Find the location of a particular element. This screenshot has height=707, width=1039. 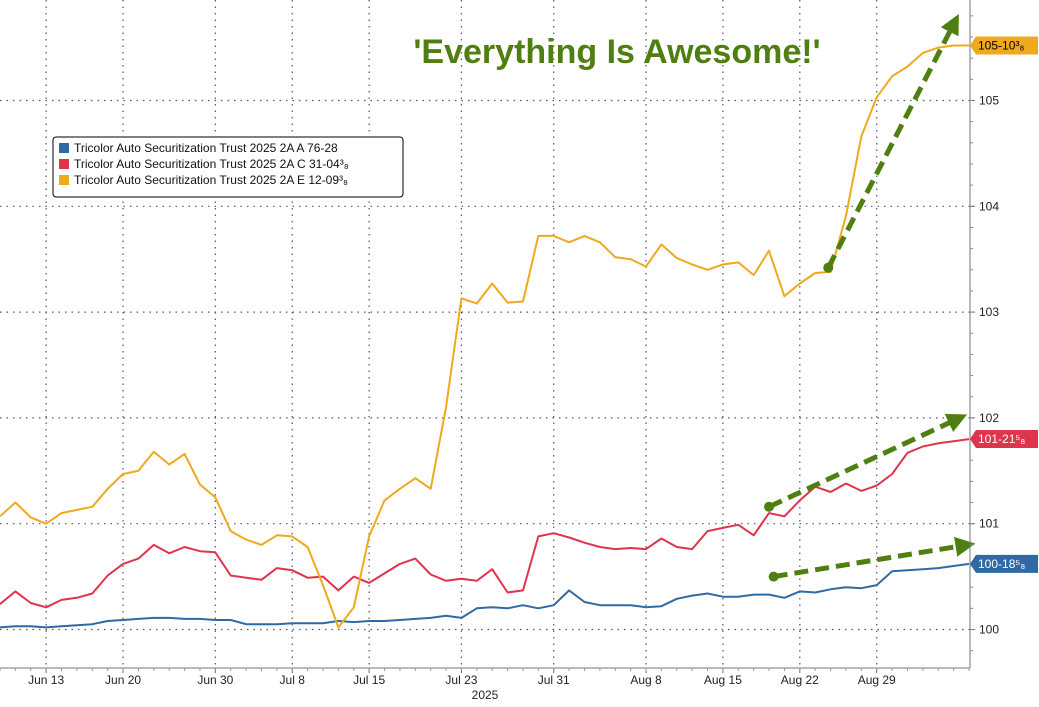

x-tick-label: Aug 22 is located at coordinates (800, 680).